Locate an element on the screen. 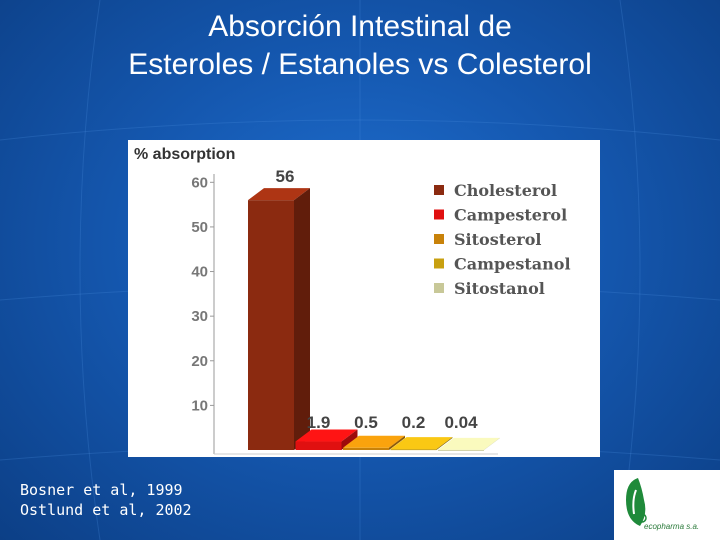 This screenshot has height=540, width=720. logo: ecopharma s.a. is located at coordinates (667, 505).